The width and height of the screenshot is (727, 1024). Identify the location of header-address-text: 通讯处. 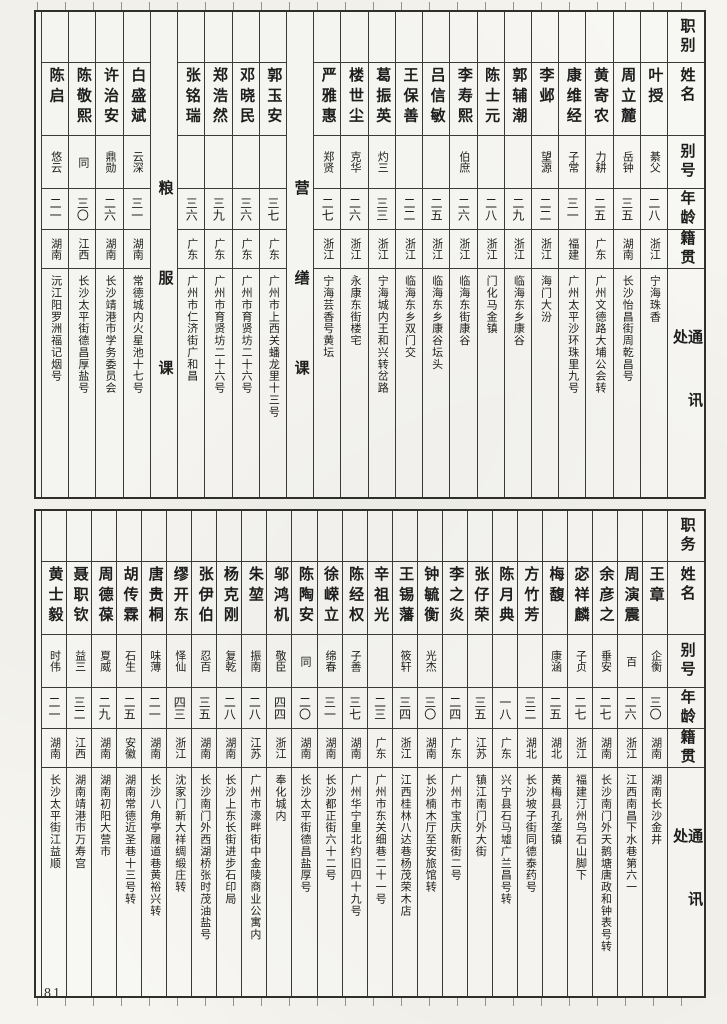
(687, 891).